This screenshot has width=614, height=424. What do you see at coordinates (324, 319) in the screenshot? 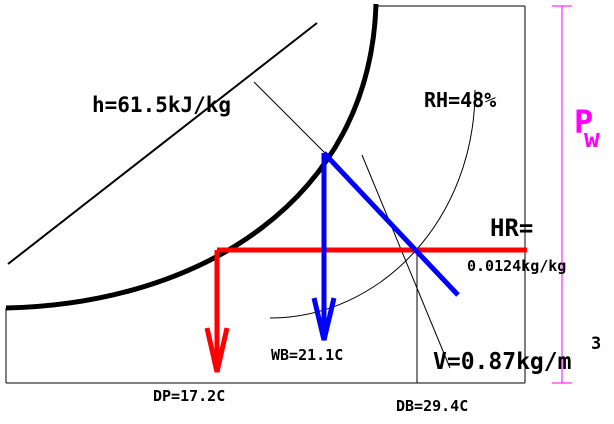
I see `wet-bulb-arrow-head` at bounding box center [324, 319].